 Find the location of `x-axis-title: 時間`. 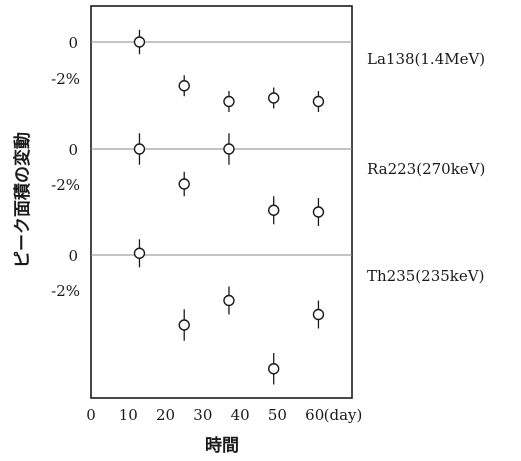

x-axis-title: 時間 is located at coordinates (222, 445).